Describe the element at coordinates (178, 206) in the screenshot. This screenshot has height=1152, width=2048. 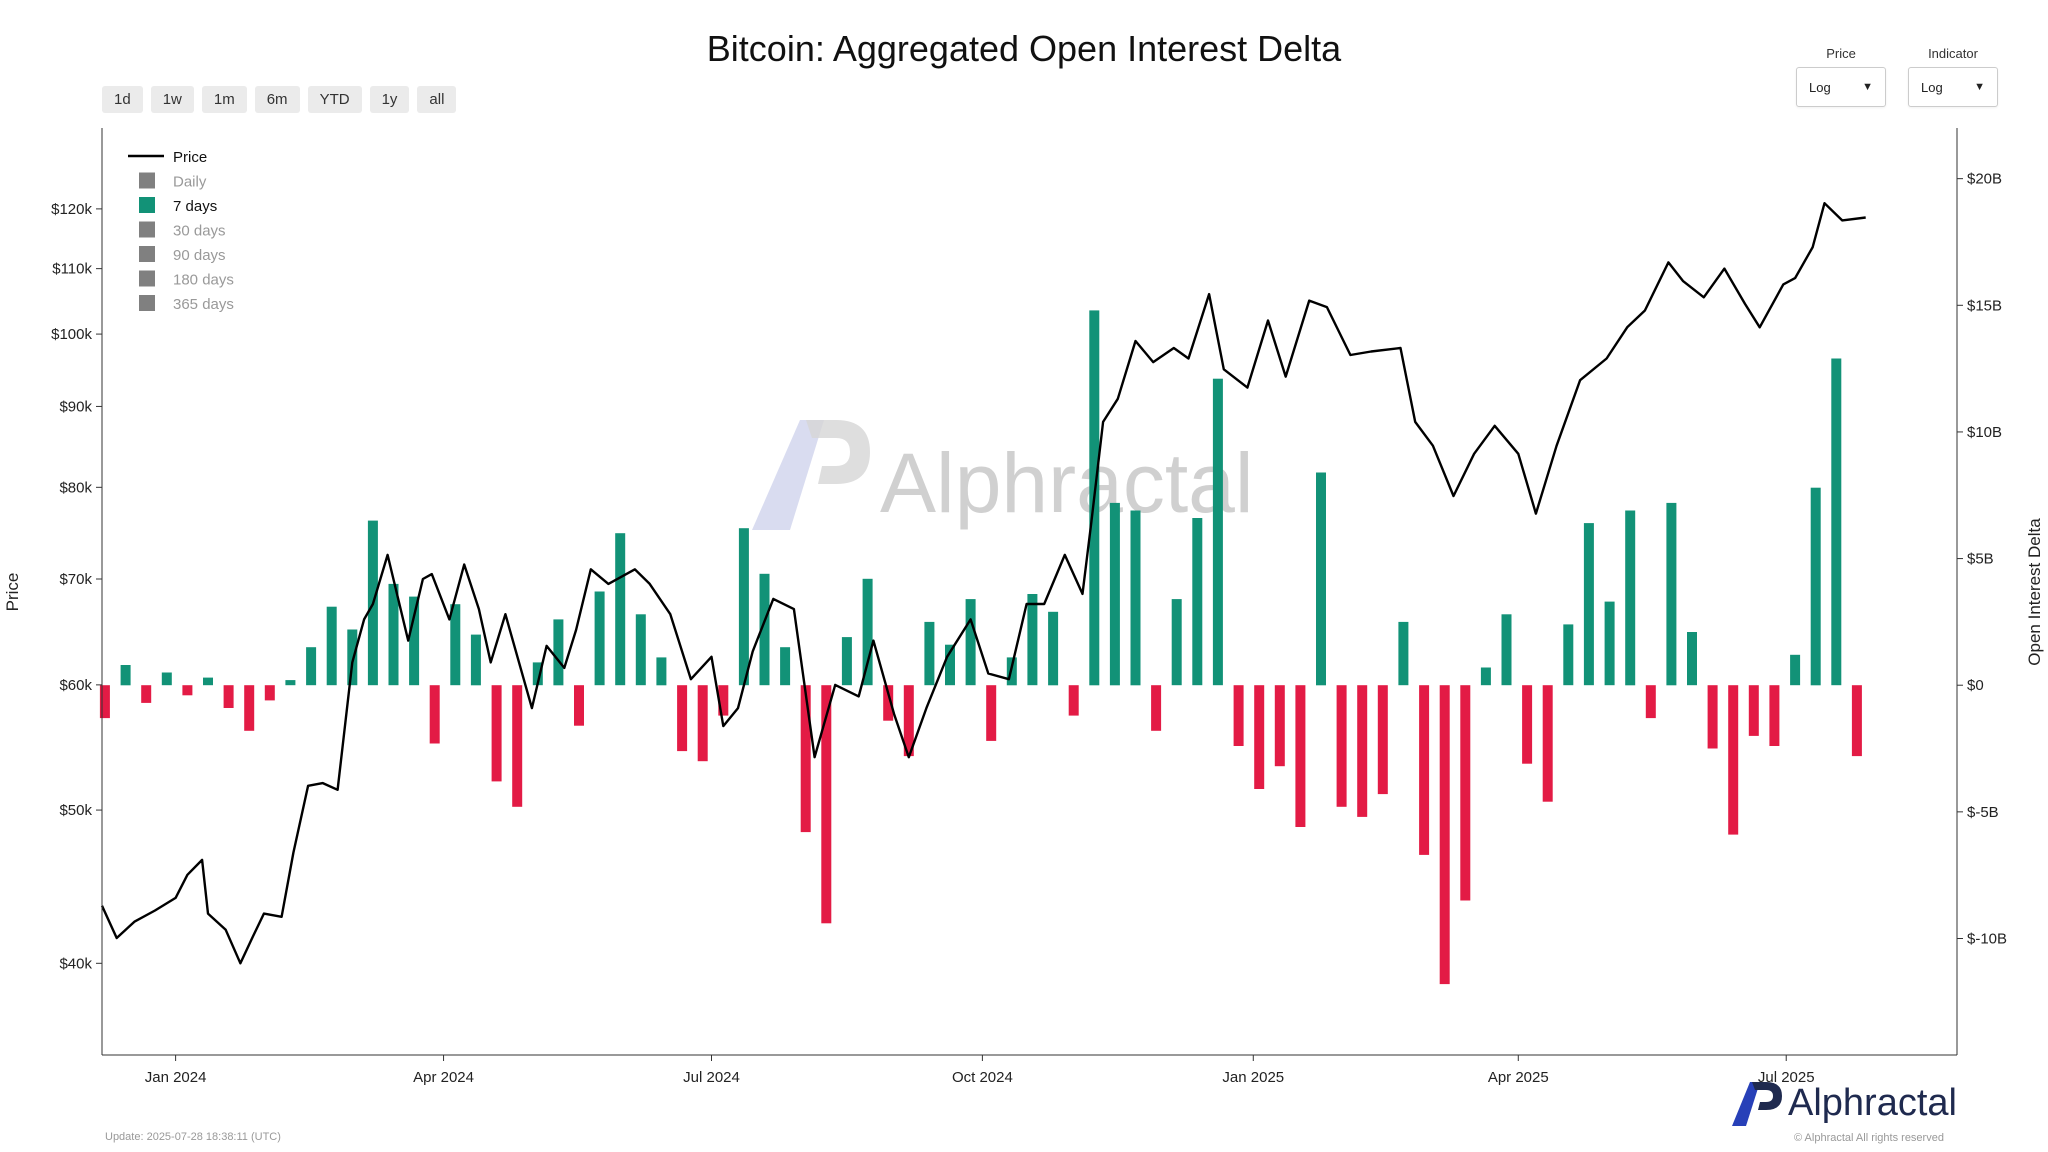
I see `legend-item: 7 days` at that location.